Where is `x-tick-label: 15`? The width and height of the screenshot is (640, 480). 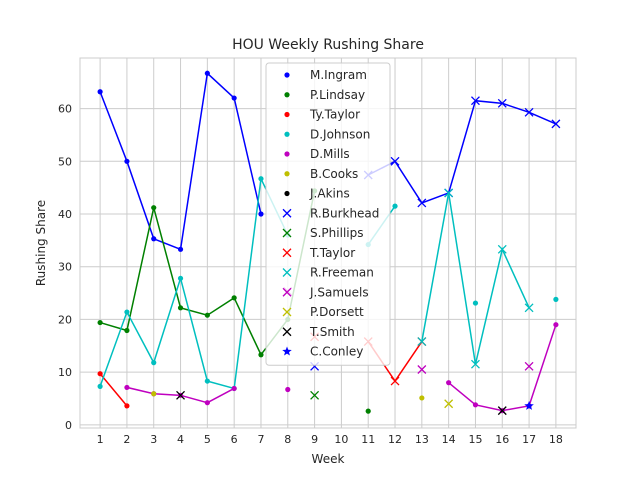 x-tick-label: 15 is located at coordinates (475, 439).